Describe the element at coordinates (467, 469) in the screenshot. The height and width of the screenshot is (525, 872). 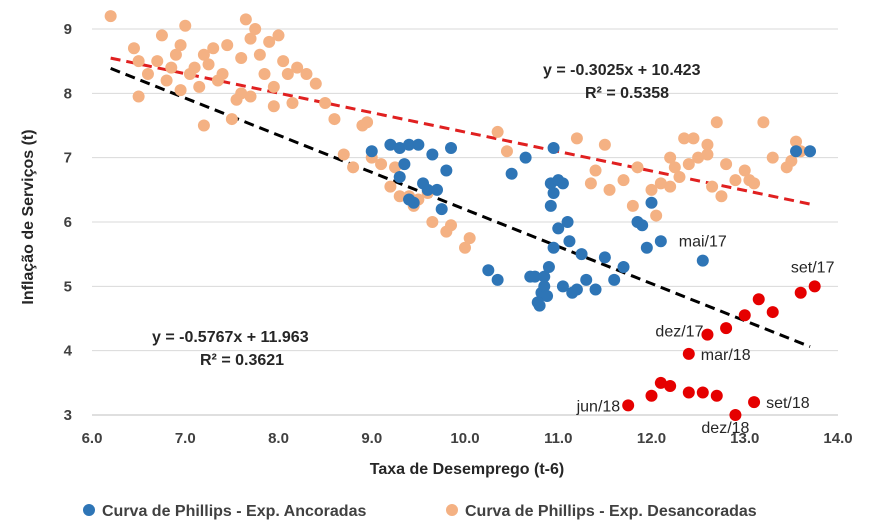
I see `x-axis-title: Taxa de Desemprego (t-6)` at that location.